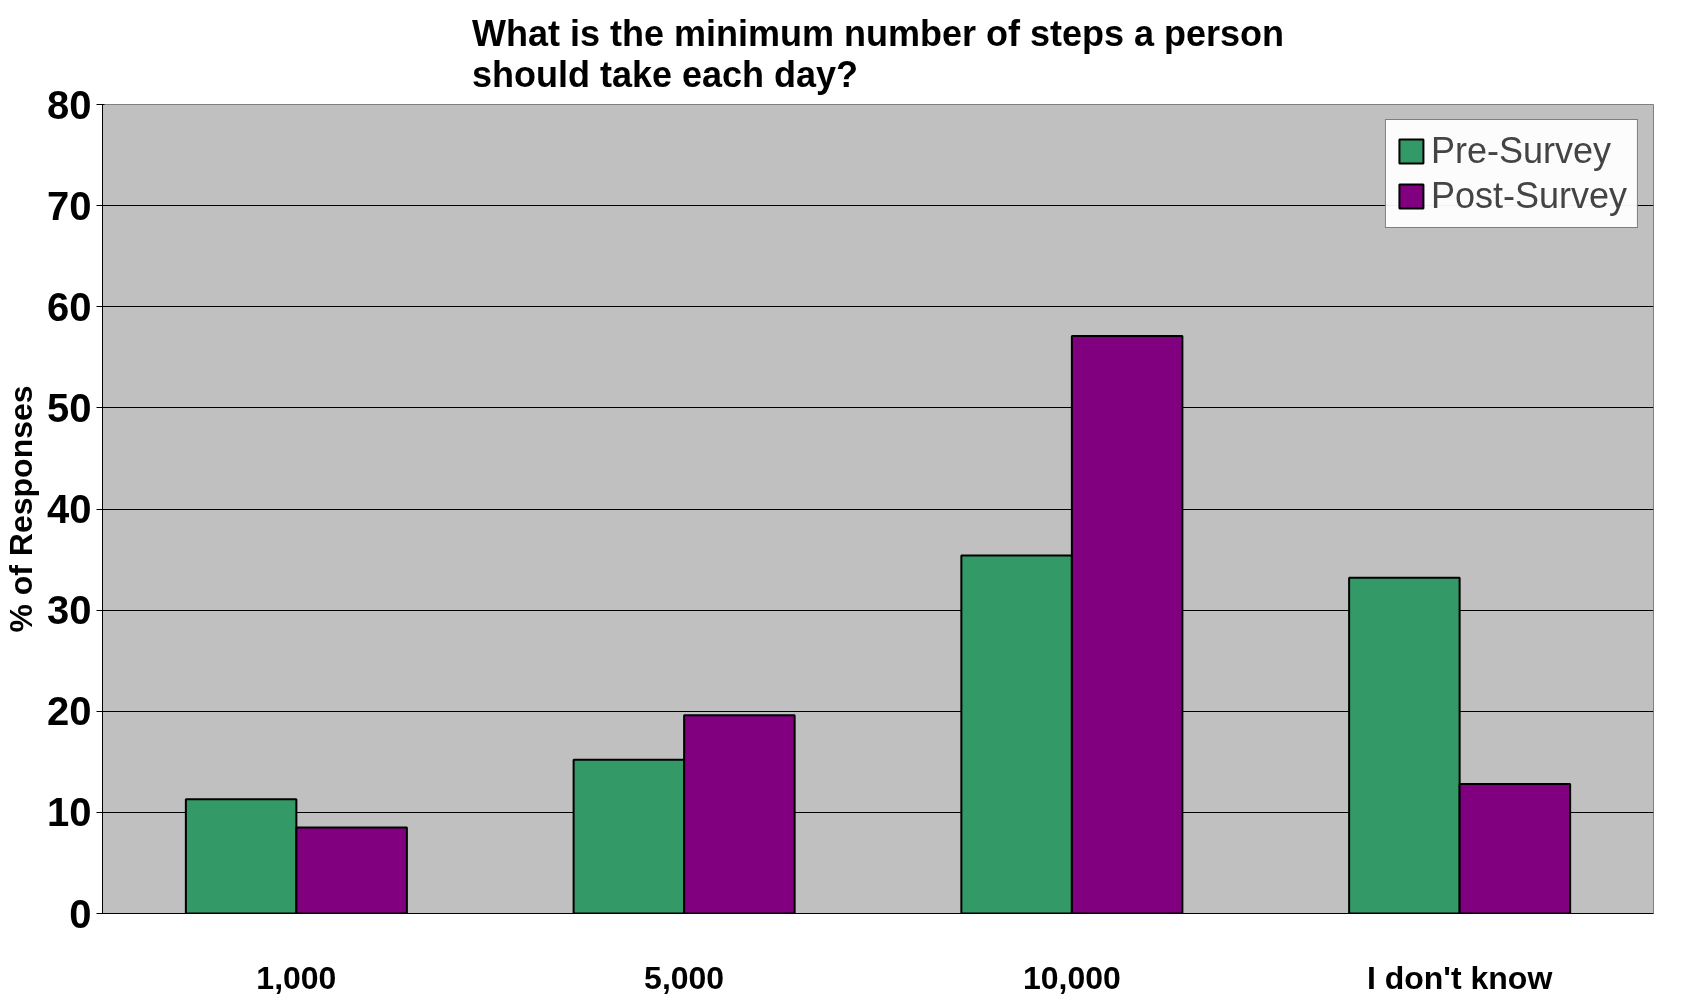 This screenshot has width=1693, height=998. I want to click on y-tick-label: 30, so click(69, 610).